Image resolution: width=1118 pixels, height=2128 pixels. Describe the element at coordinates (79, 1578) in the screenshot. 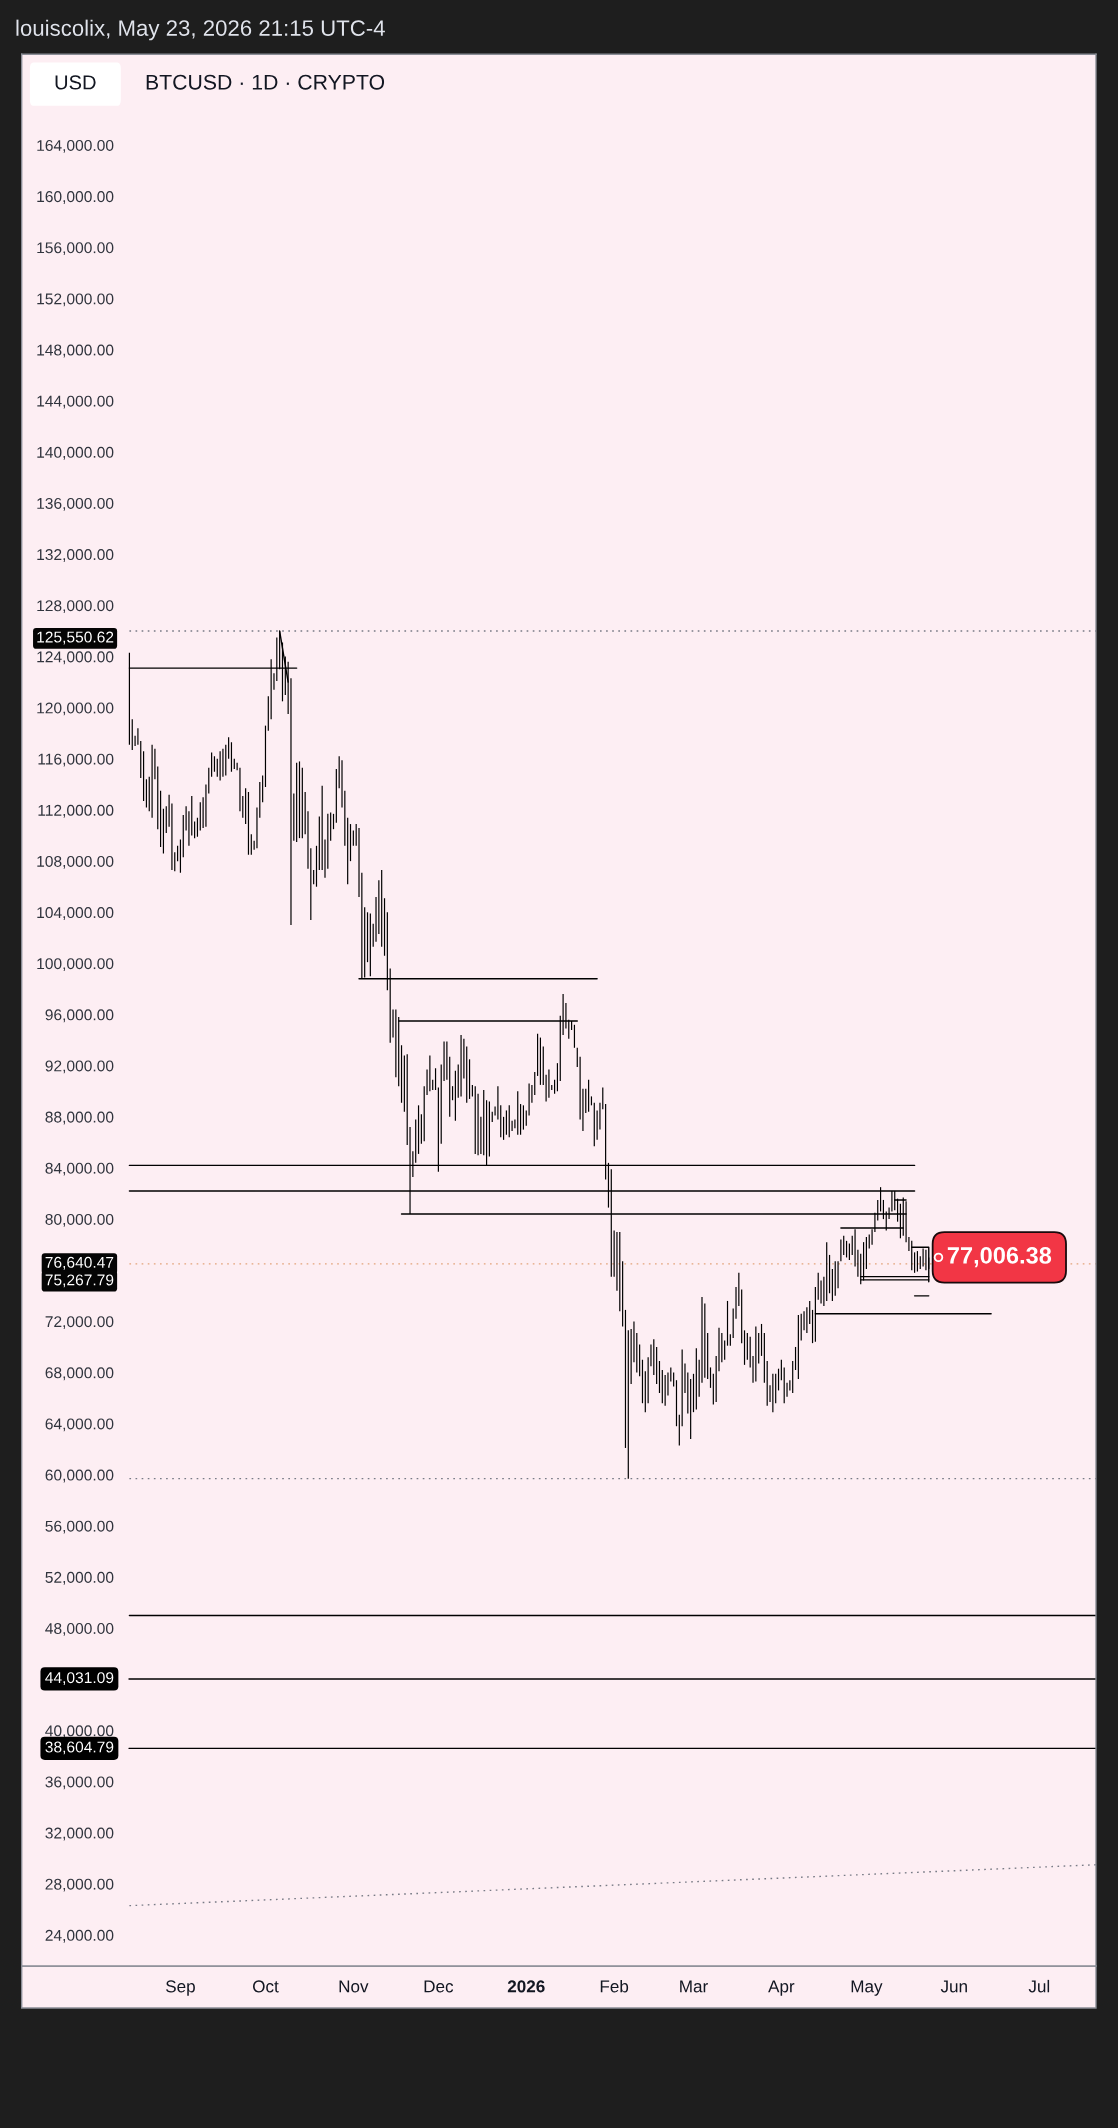

I see `y-tick-label: 52,000.00` at that location.